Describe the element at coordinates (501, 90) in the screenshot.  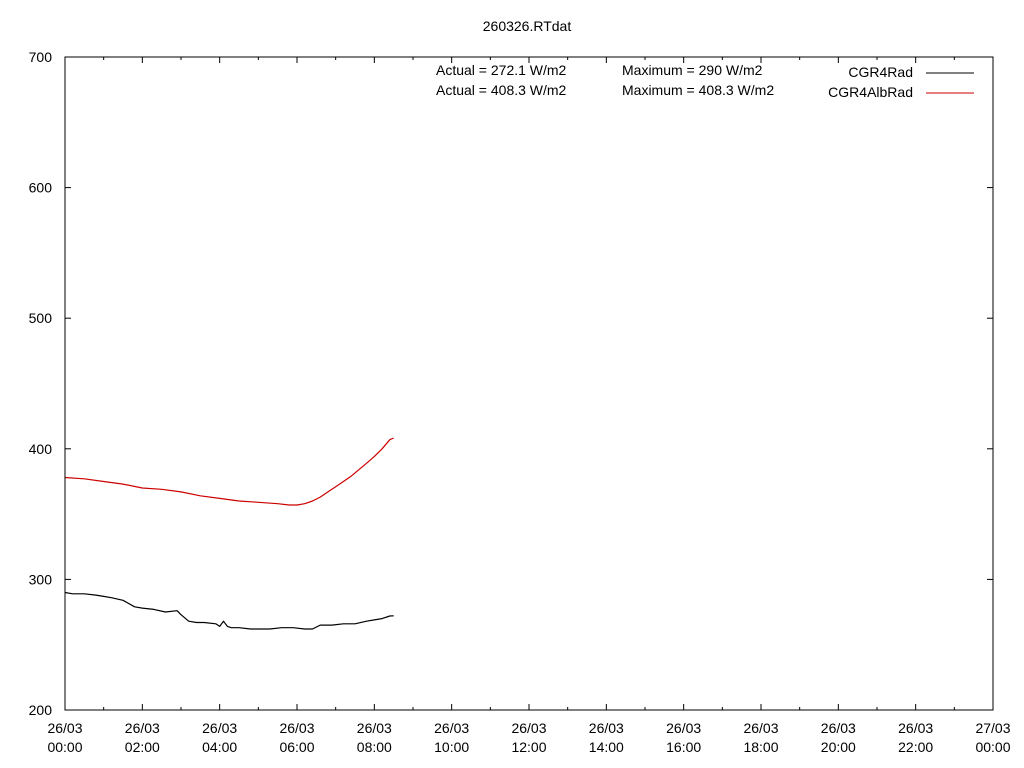
I see `annotation-actual-cgr4albrad: Actual = 408.3 W/m2` at that location.